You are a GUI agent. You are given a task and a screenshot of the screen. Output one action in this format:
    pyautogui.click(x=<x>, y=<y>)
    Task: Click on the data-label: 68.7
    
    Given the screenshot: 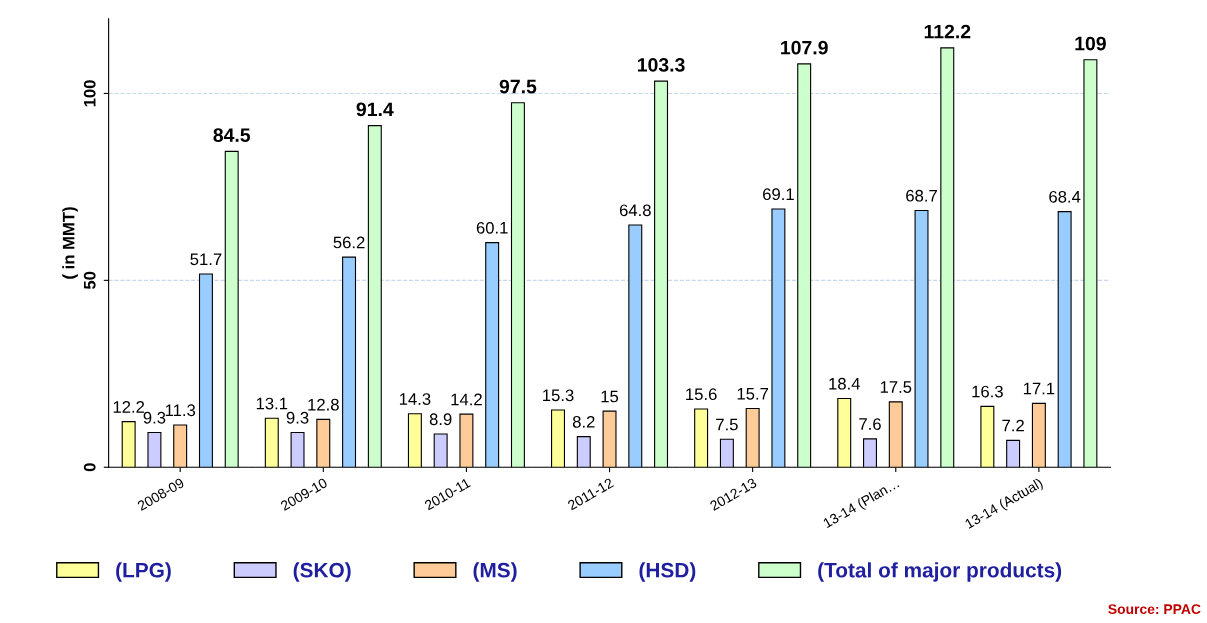 What is the action you would take?
    pyautogui.click(x=921, y=195)
    